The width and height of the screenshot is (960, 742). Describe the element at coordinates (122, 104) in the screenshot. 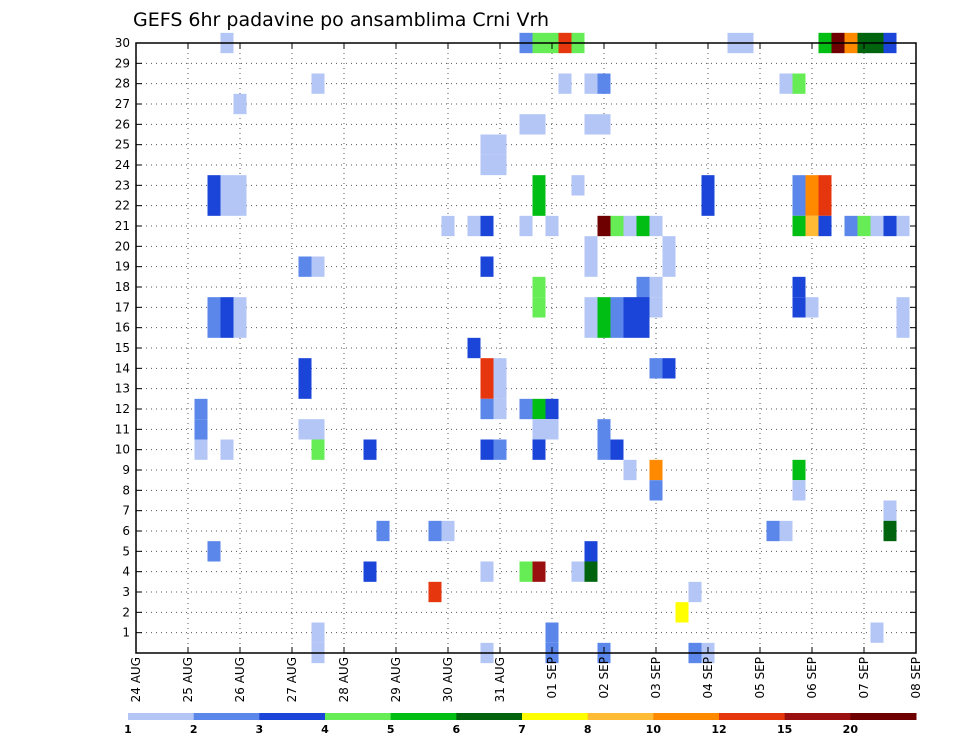

I see `y-tick-label: 27` at that location.